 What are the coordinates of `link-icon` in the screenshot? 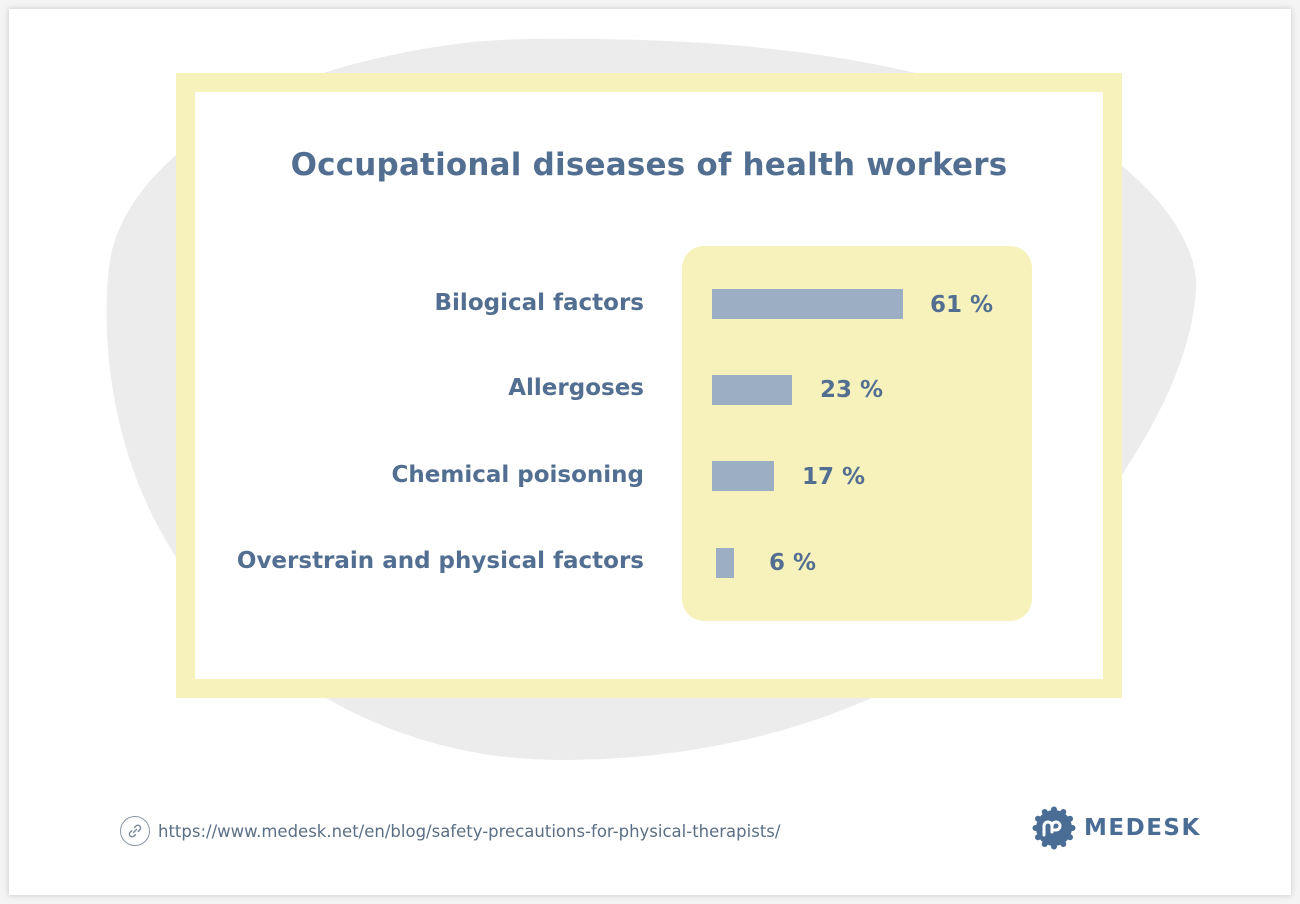 It's located at (135, 831).